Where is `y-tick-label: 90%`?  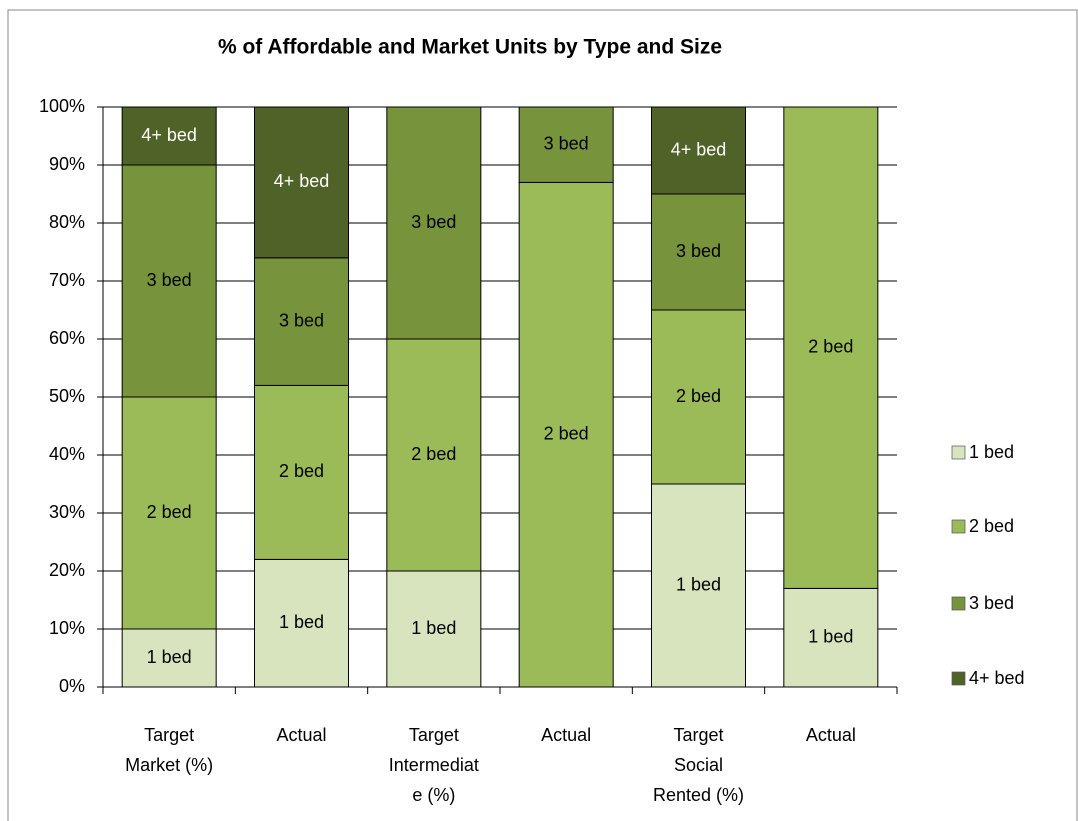
y-tick-label: 90% is located at coordinates (67, 164).